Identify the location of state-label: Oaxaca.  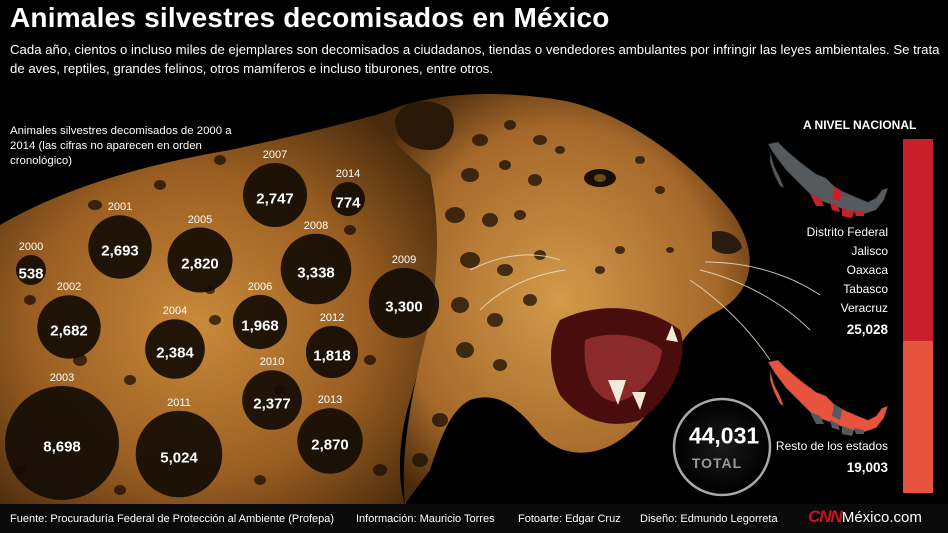
(867, 270).